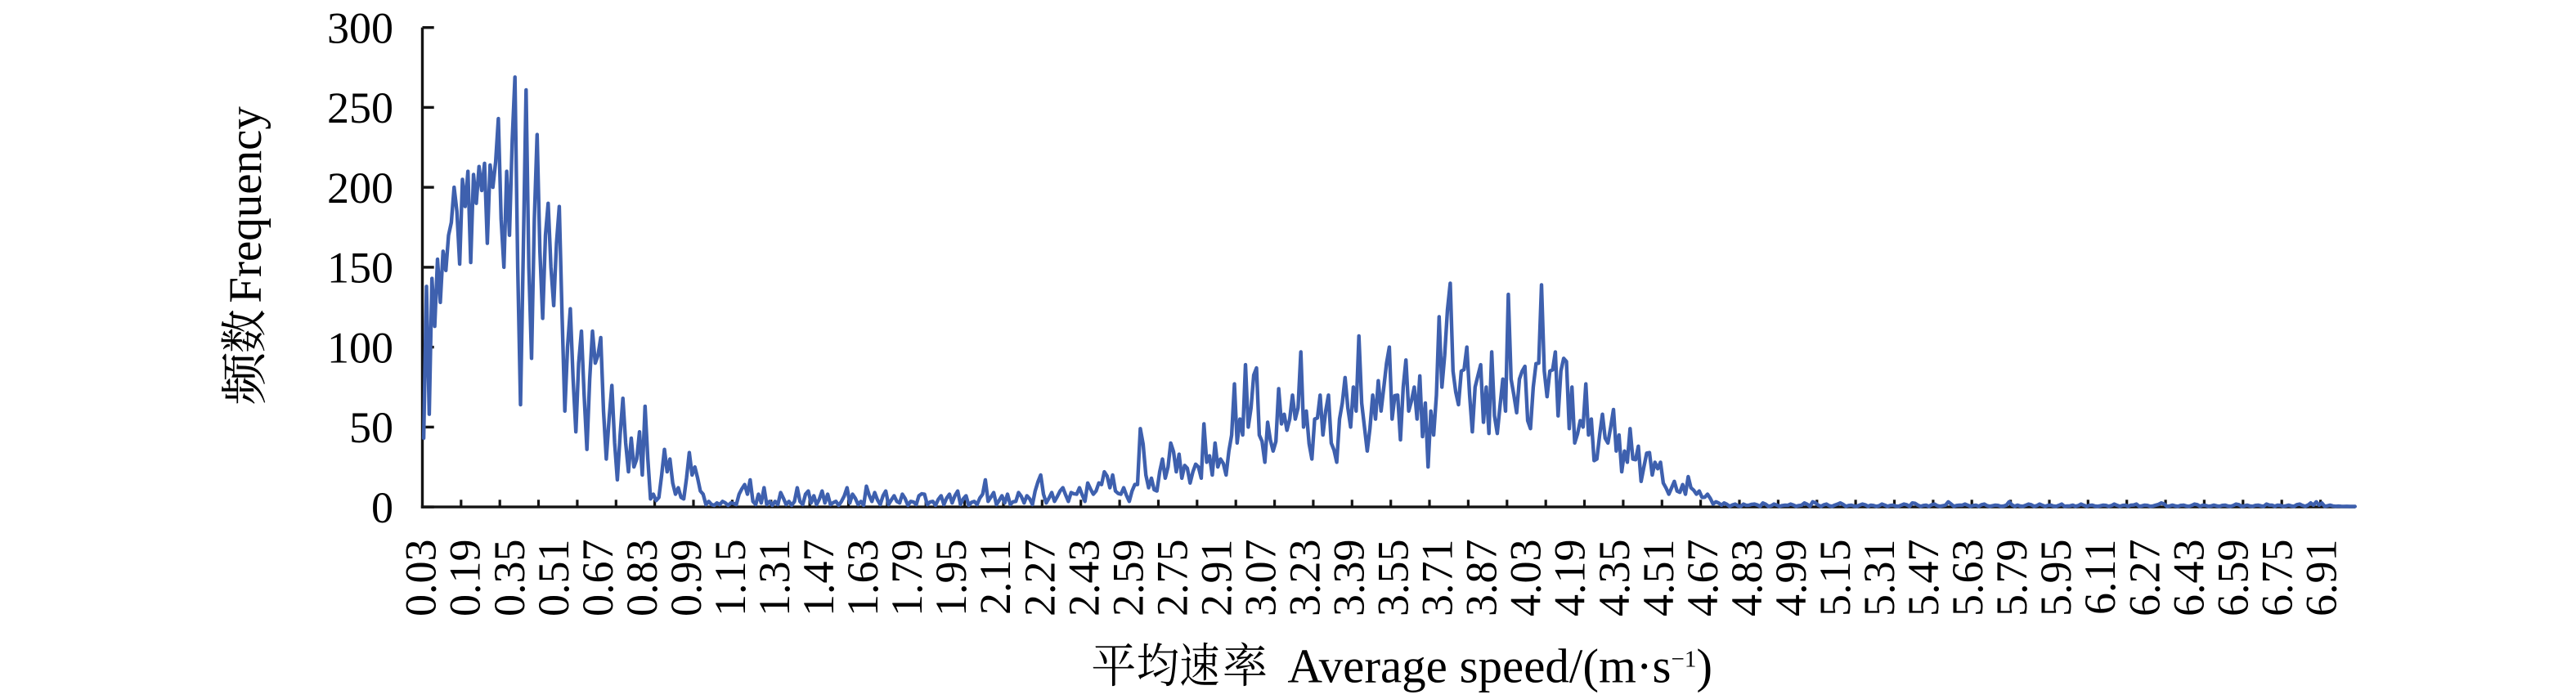 This screenshot has width=2576, height=699. I want to click on svg-text: 4.51, so click(1658, 578).